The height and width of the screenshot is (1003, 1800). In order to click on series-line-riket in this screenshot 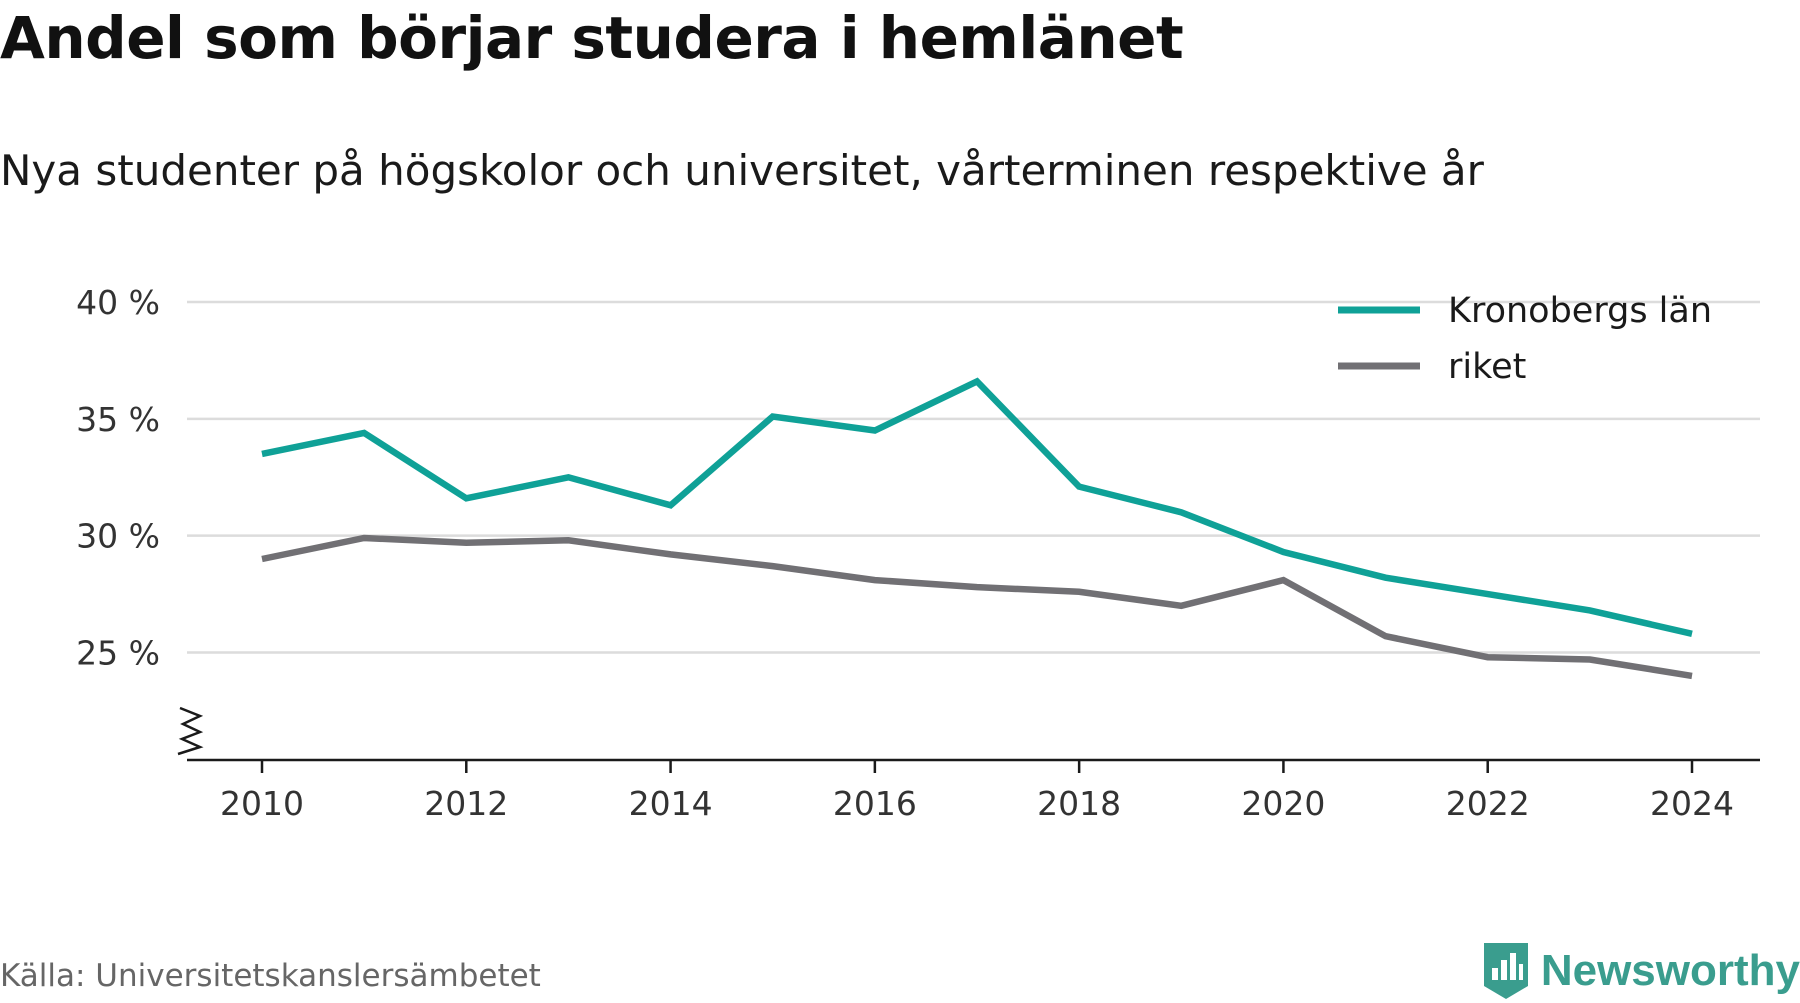, I will do `click(977, 607)`.